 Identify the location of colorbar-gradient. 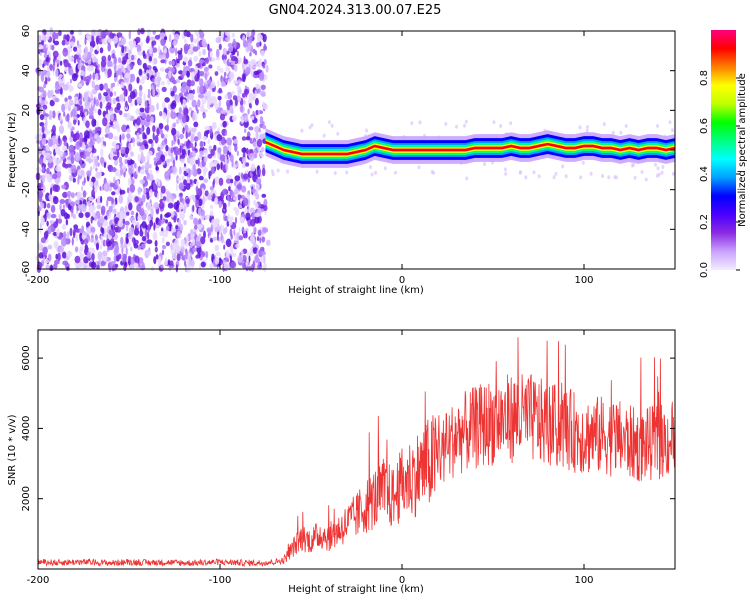
(723, 150).